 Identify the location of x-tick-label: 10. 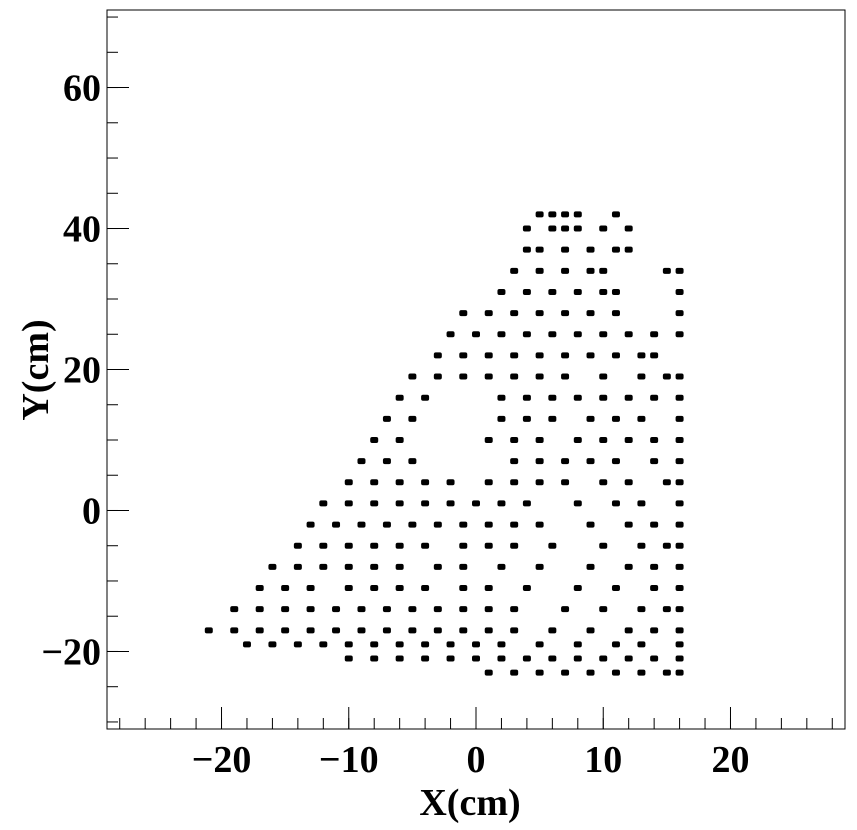
(603, 760).